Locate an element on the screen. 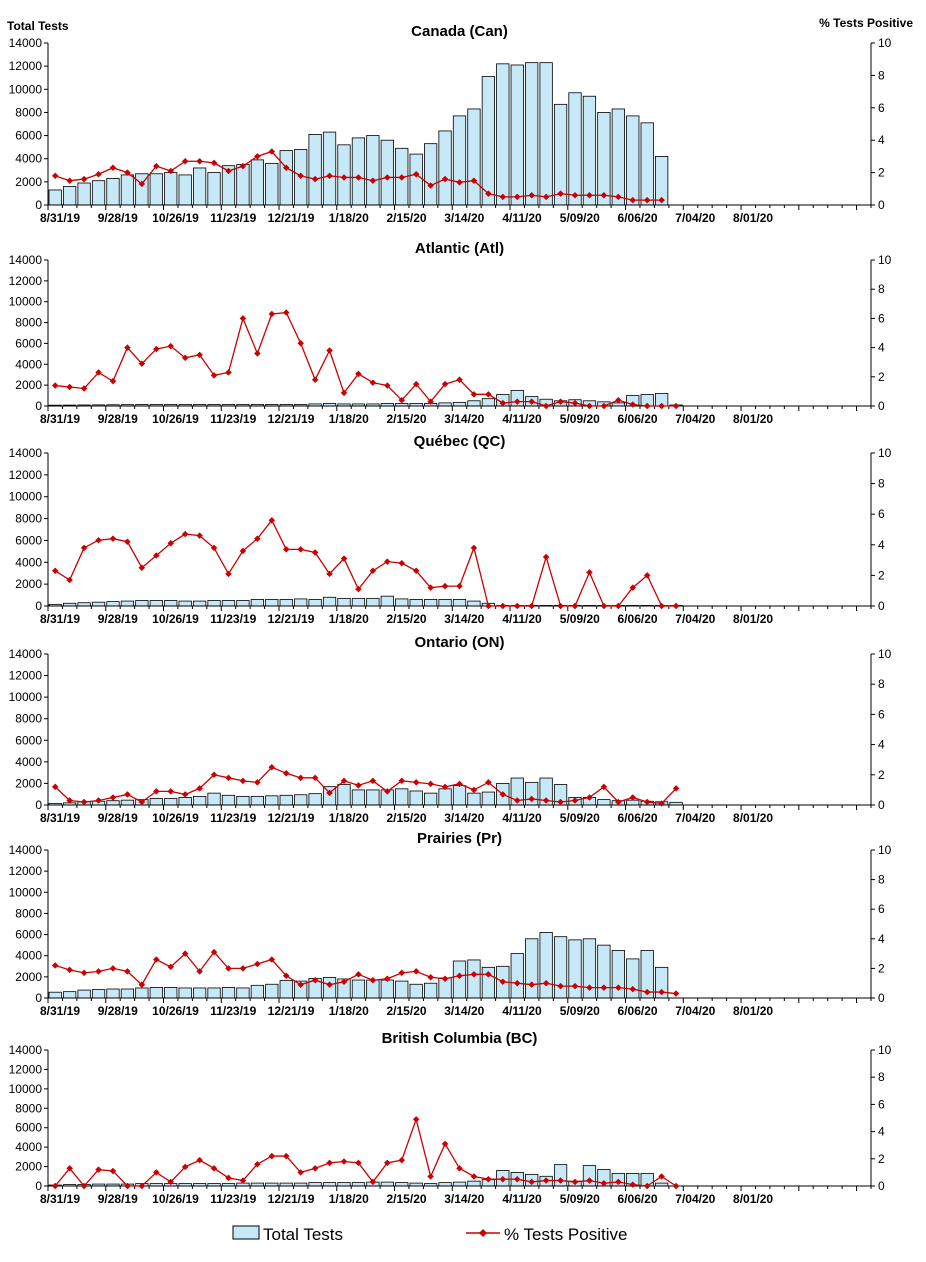 This screenshot has height=1262, width=926. left-tick-label: 8000 is located at coordinates (28, 323).